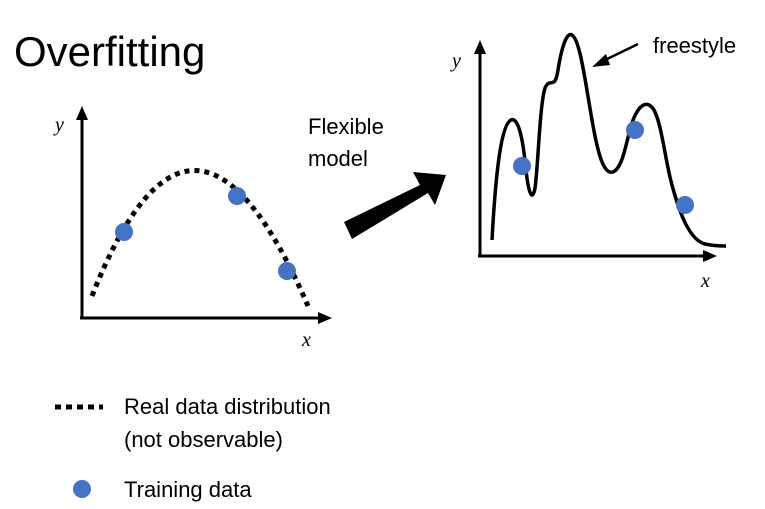 This screenshot has width=765, height=509. I want to click on legend-dot-swatch, so click(82, 489).